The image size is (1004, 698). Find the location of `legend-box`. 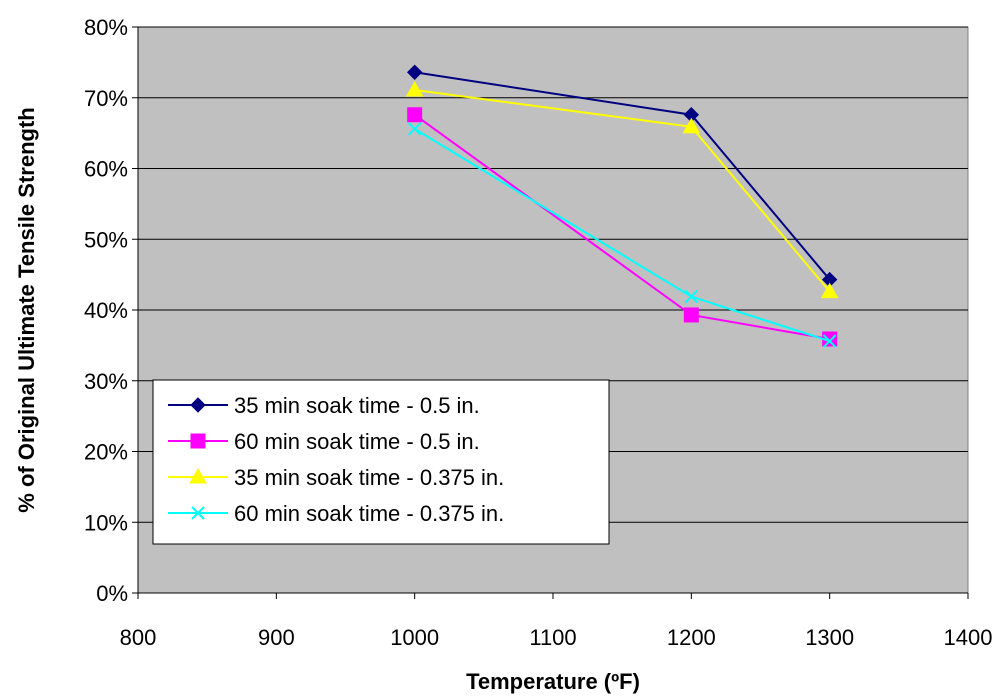

legend-box is located at coordinates (381, 462).